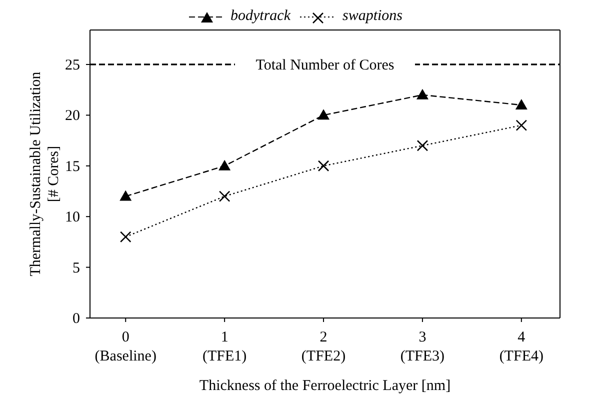 The image size is (594, 408). What do you see at coordinates (372, 16) in the screenshot?
I see `legend-label: swaptions` at bounding box center [372, 16].